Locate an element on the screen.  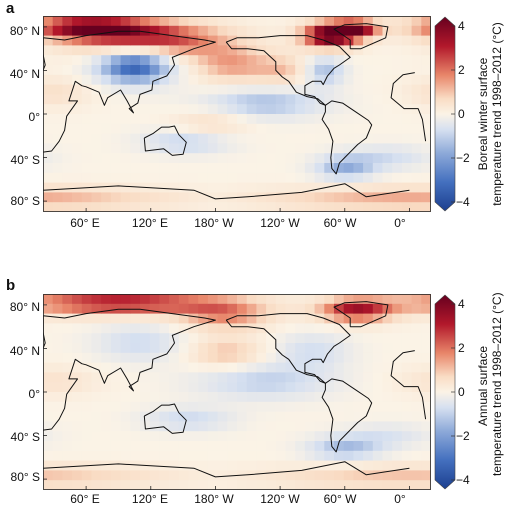
lat-label-80n: 80° N is located at coordinates (24, 31).